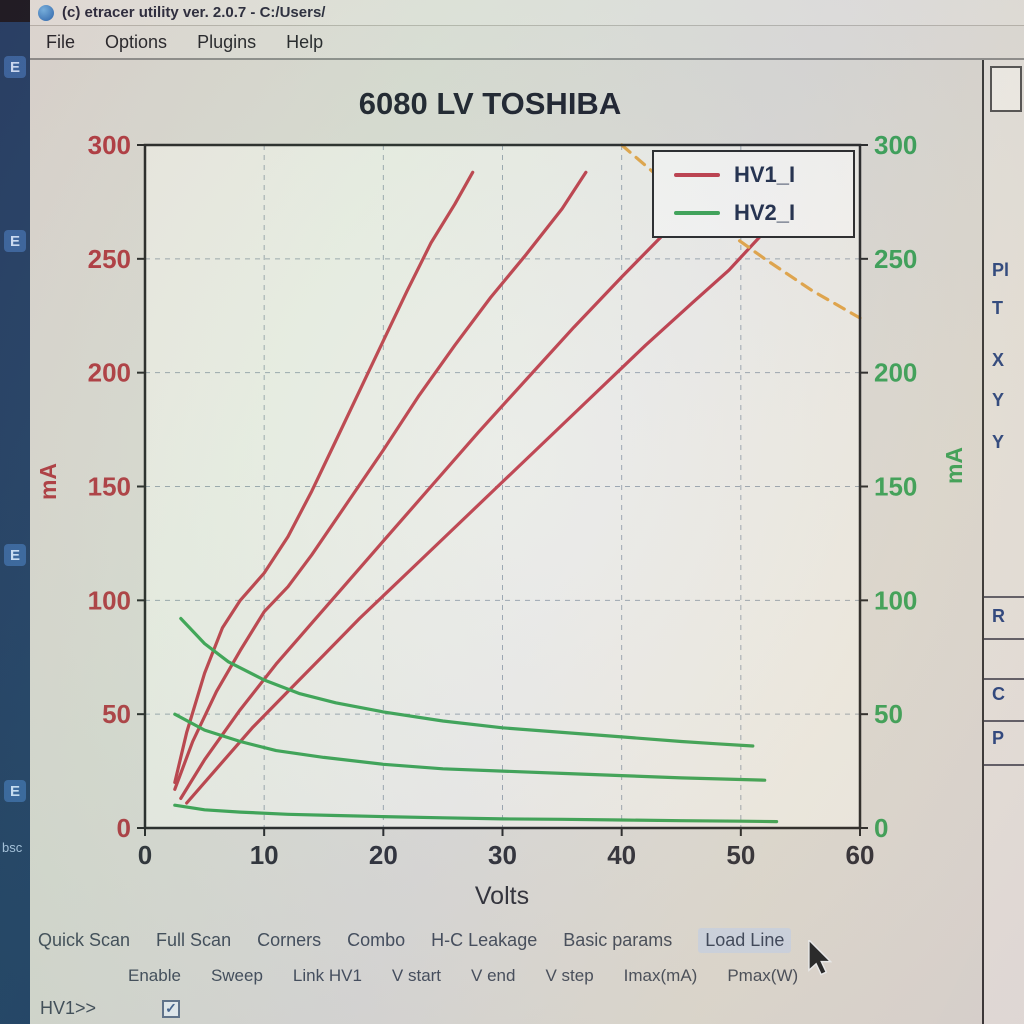 This screenshot has height=1024, width=1024. I want to click on right-panel-label-4: Y, so click(998, 442).